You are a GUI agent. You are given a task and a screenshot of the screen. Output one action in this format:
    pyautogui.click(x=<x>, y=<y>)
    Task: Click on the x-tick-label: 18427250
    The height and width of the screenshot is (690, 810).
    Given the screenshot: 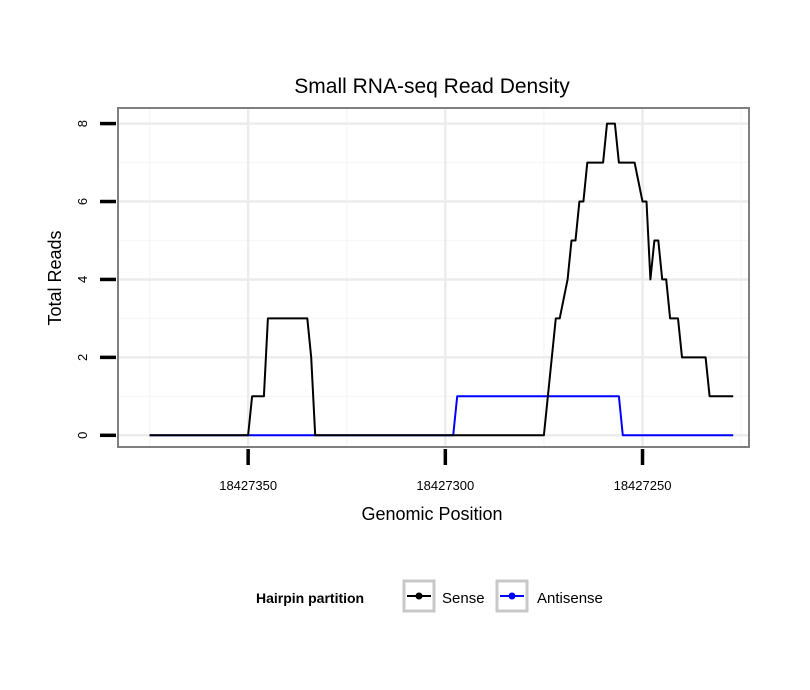 What is the action you would take?
    pyautogui.click(x=643, y=485)
    